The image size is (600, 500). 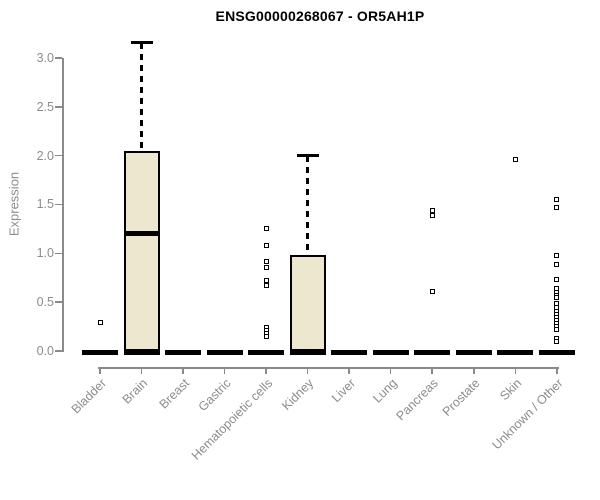 I want to click on x-tick-label: Liver, so click(x=344, y=391).